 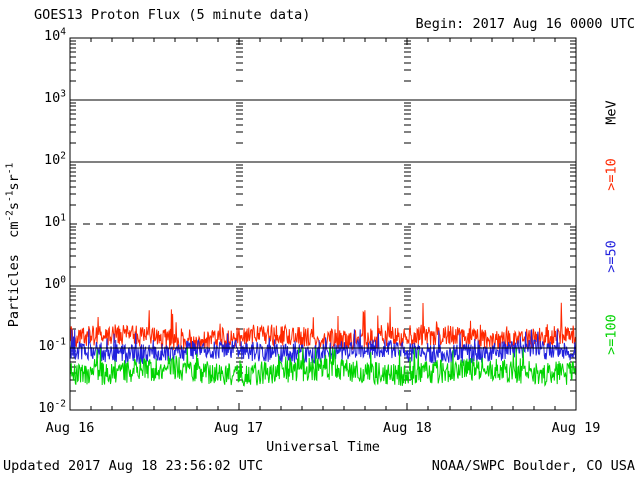 What do you see at coordinates (55, 35) in the screenshot?
I see `y-tick-label: 10⁴` at bounding box center [55, 35].